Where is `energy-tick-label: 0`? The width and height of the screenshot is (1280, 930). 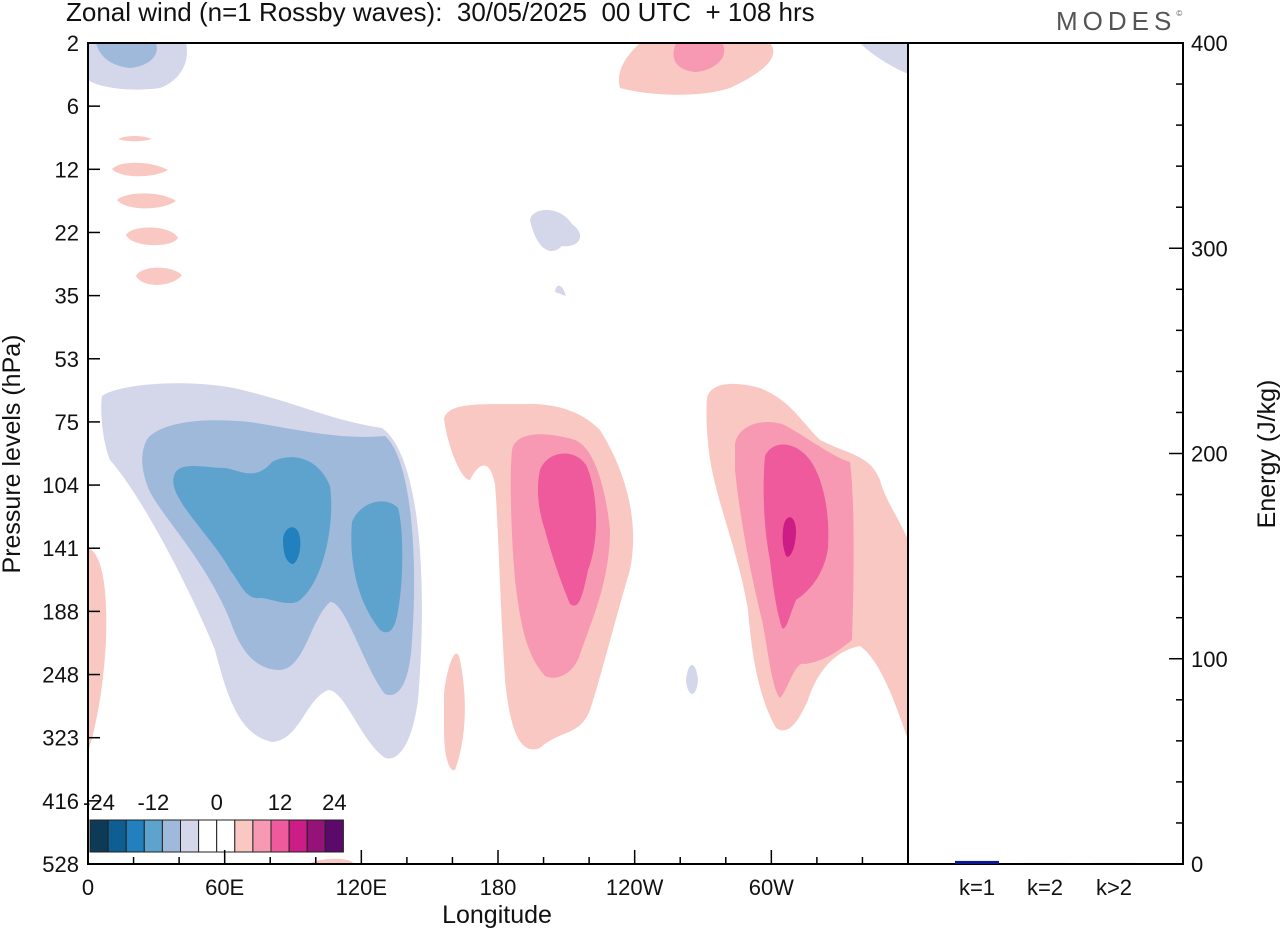
energy-tick-label: 0 is located at coordinates (1197, 864).